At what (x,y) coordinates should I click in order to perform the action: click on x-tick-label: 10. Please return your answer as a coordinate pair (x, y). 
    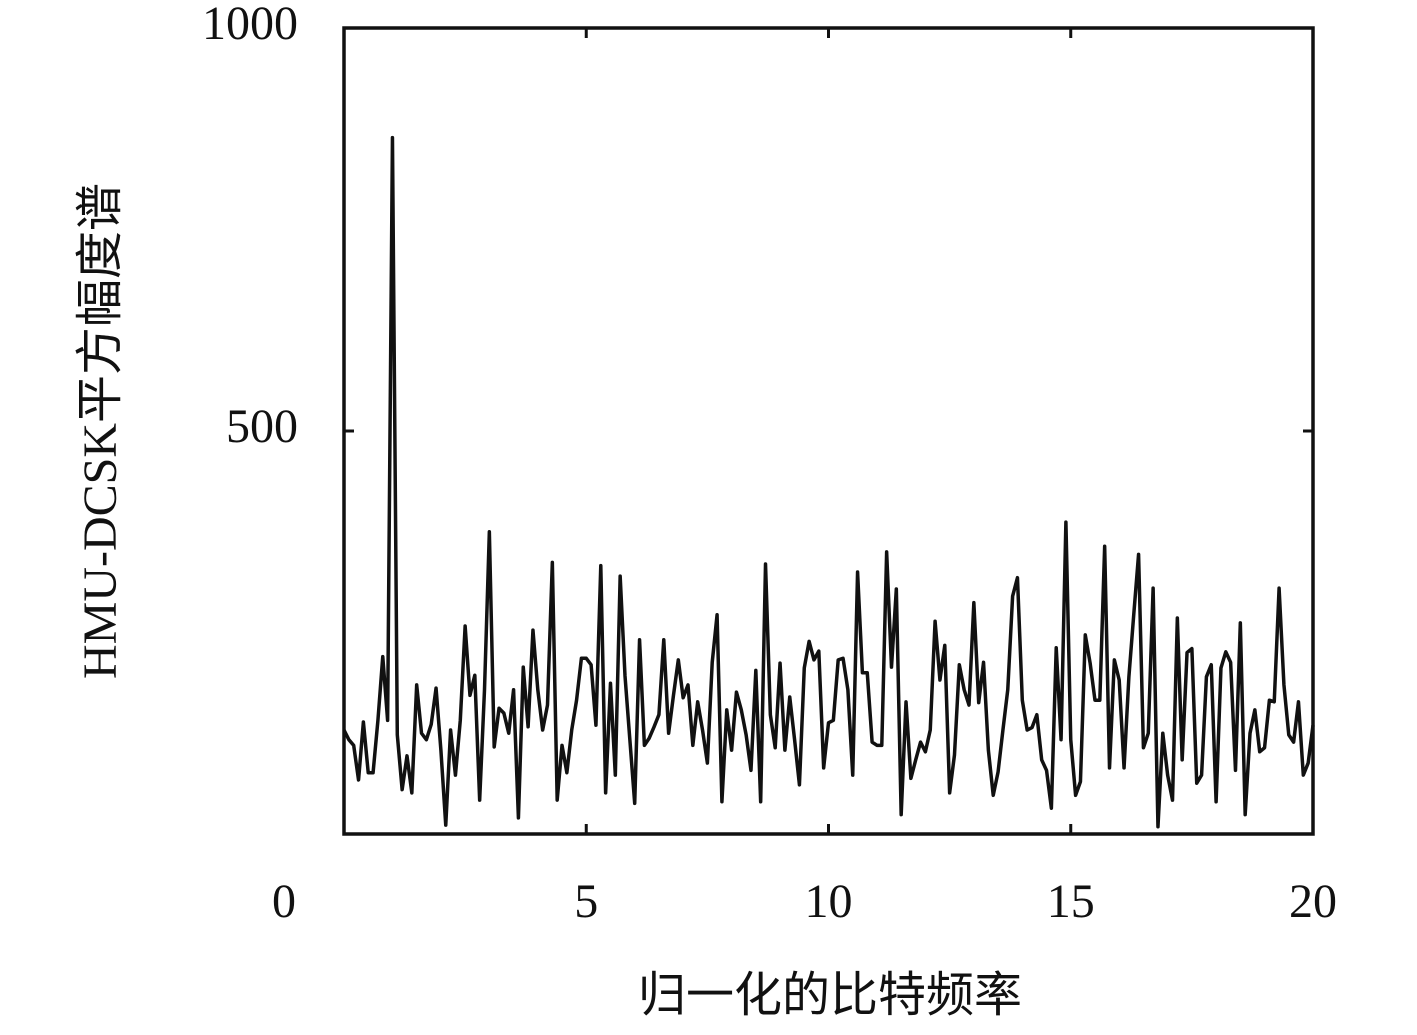
    Looking at the image, I should click on (829, 901).